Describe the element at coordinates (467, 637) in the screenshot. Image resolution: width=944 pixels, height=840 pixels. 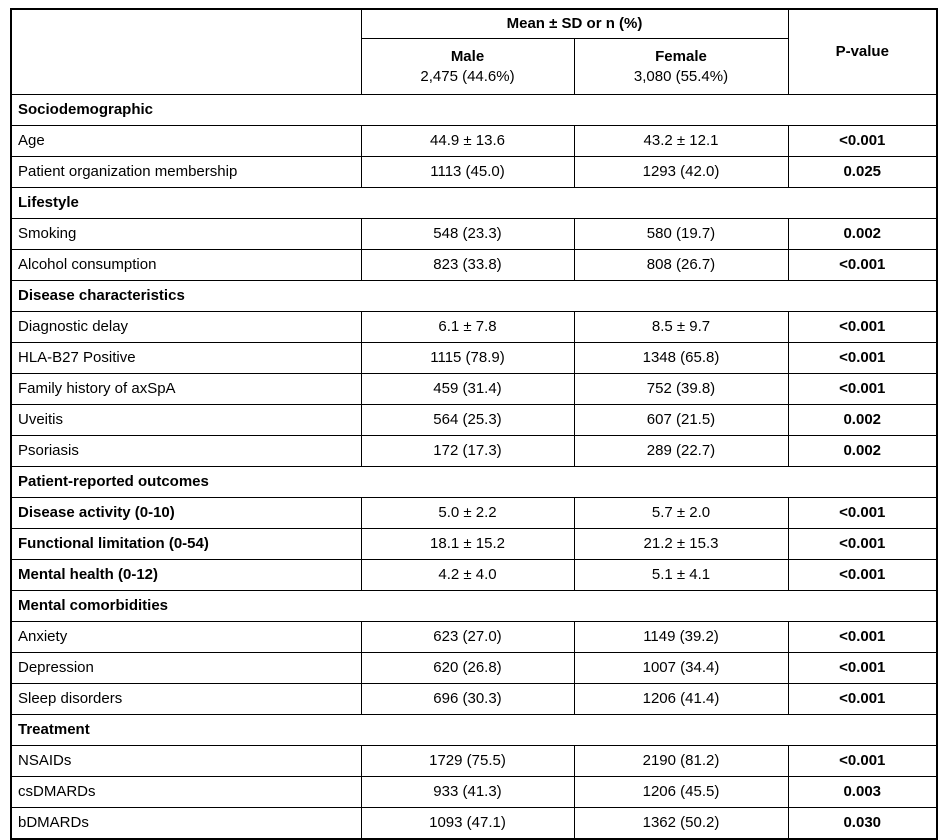
I see `male-value: 623 (27.0)` at that location.